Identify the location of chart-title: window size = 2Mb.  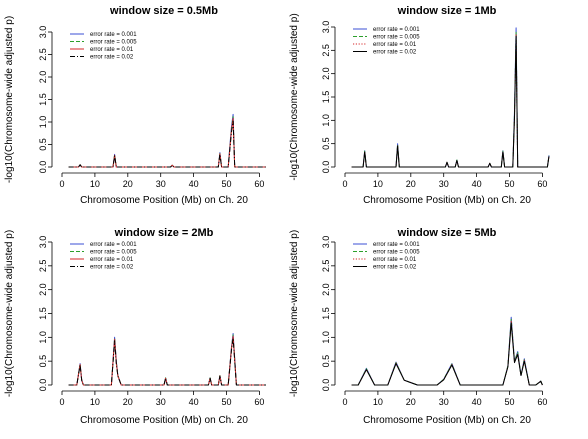
(164, 233).